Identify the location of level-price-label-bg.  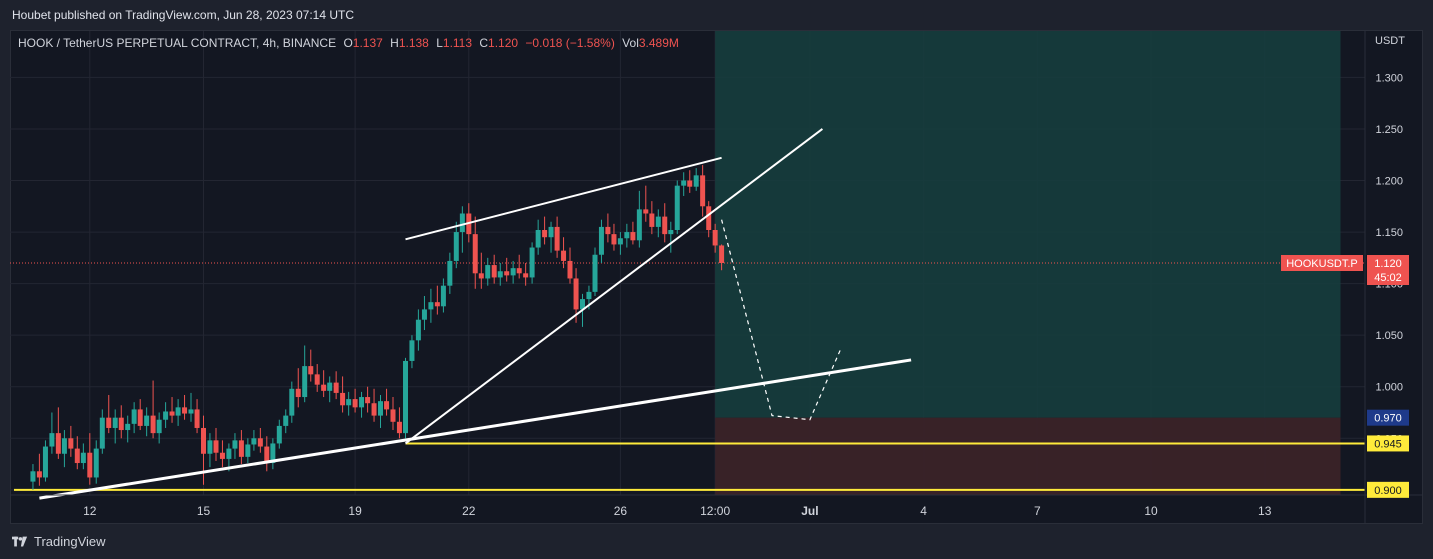
(1388, 443).